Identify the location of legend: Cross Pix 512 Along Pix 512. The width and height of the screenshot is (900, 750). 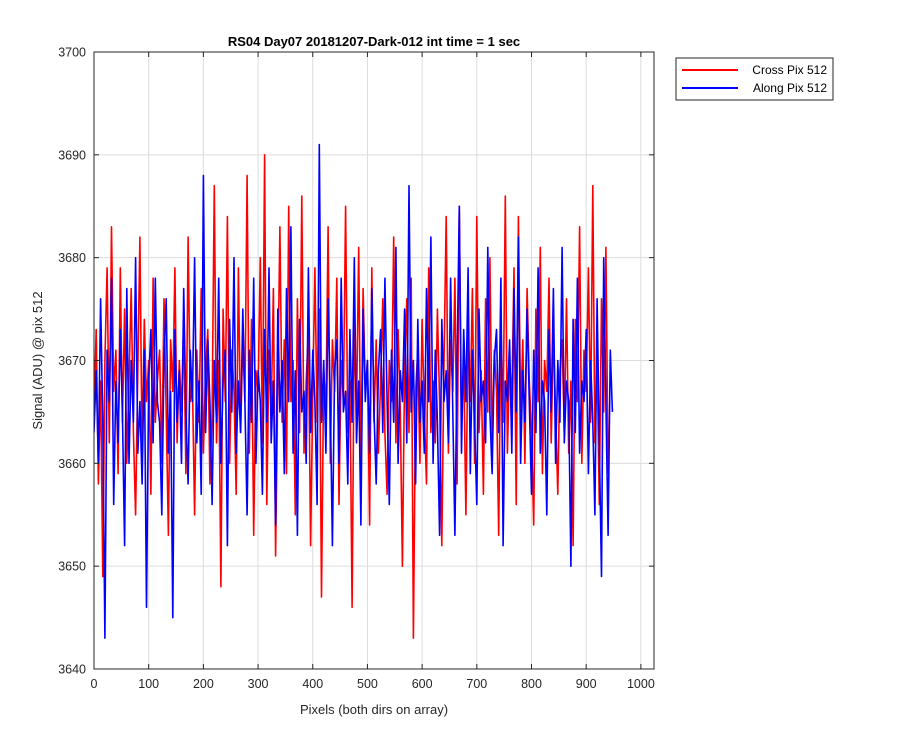
(754, 79).